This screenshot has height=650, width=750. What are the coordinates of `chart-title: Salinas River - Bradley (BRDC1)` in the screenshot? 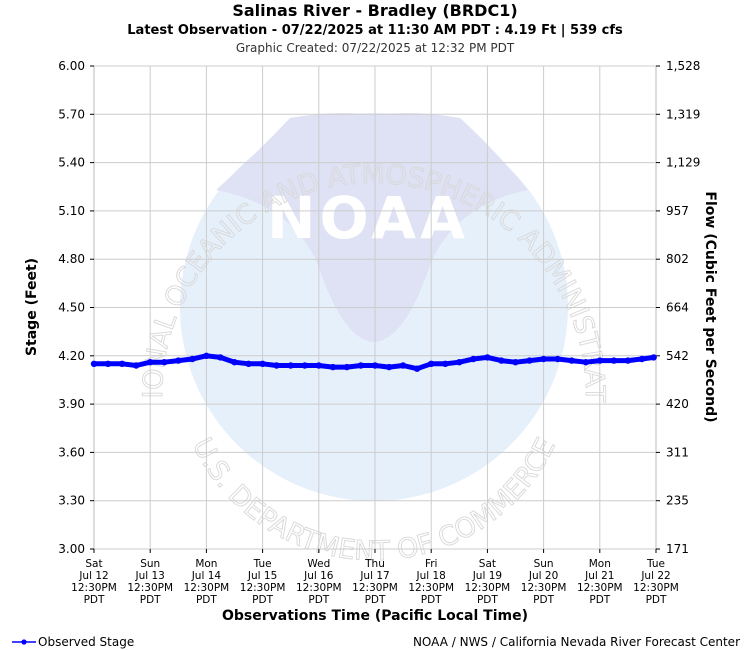 It's located at (374, 10).